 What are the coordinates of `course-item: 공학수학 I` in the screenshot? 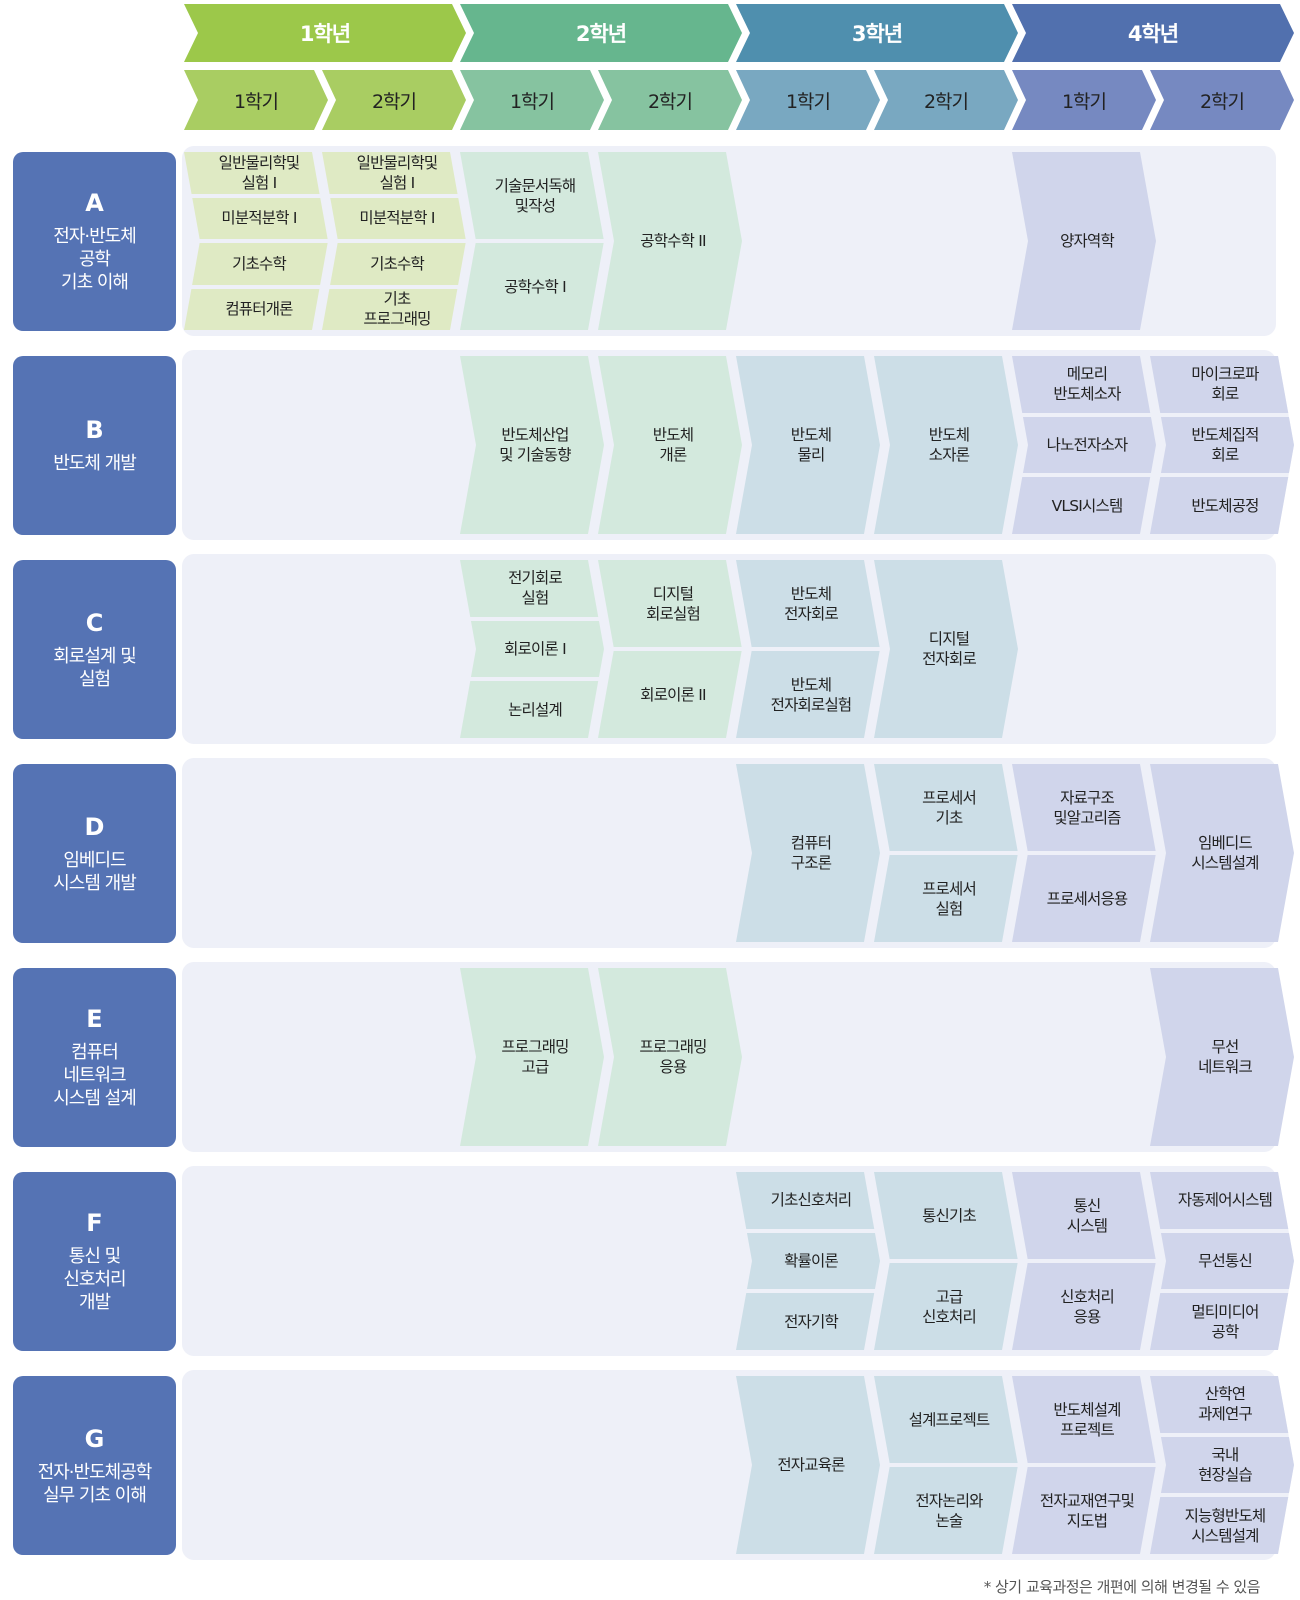 It's located at (532, 286).